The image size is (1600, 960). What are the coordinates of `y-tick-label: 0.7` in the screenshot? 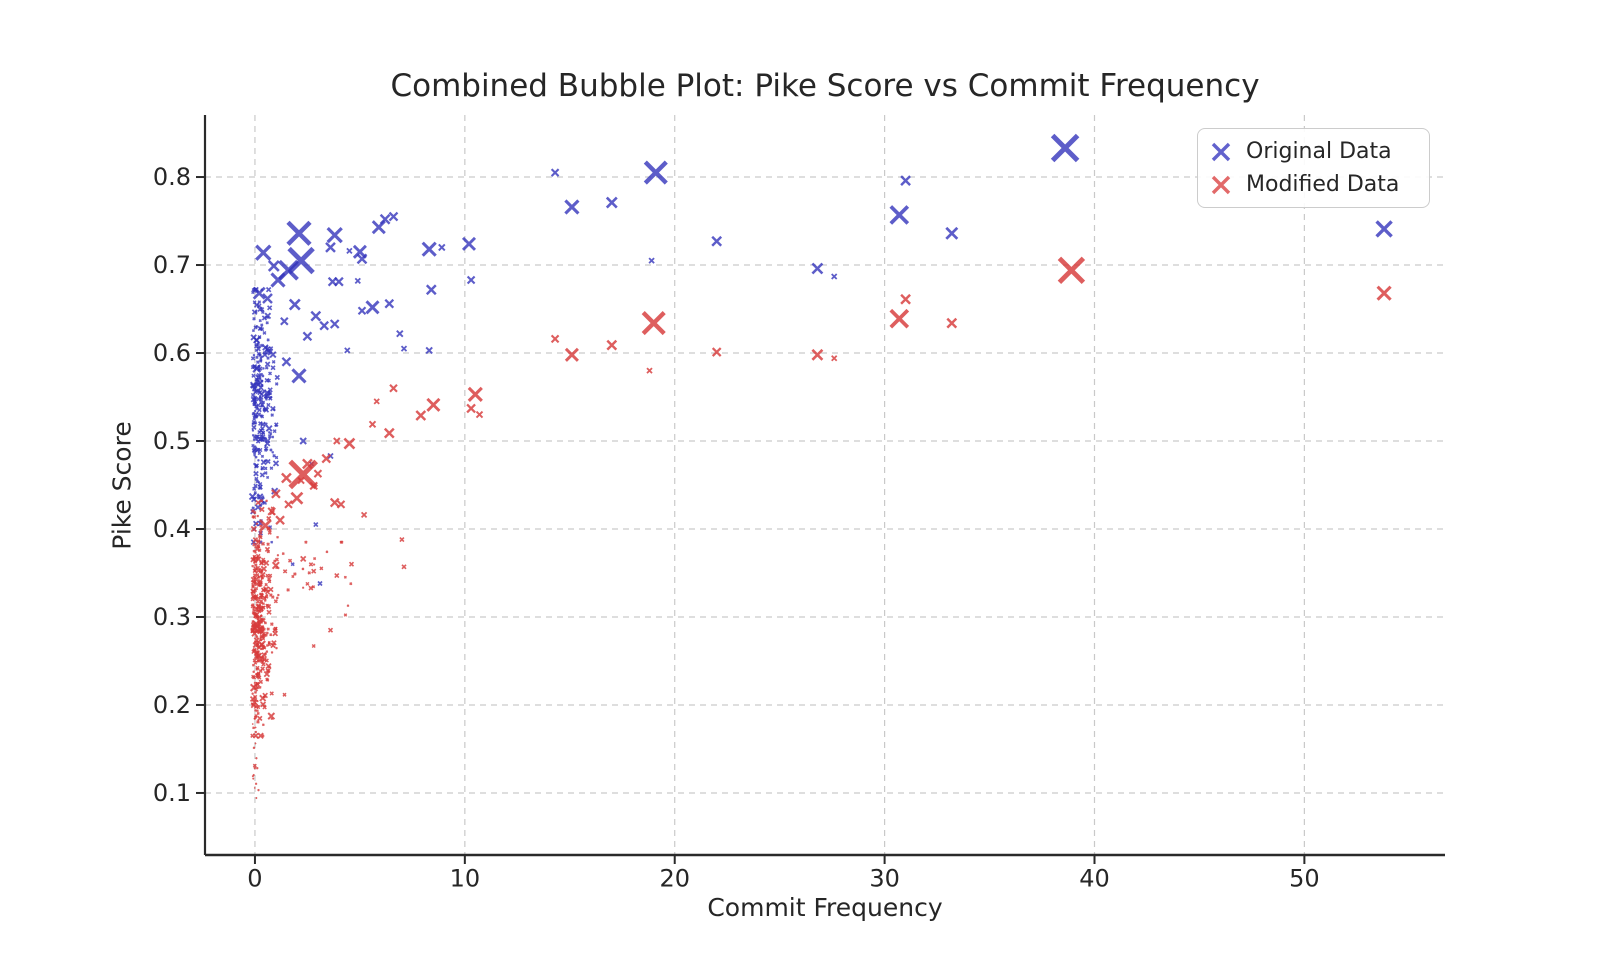 It's located at (172, 265).